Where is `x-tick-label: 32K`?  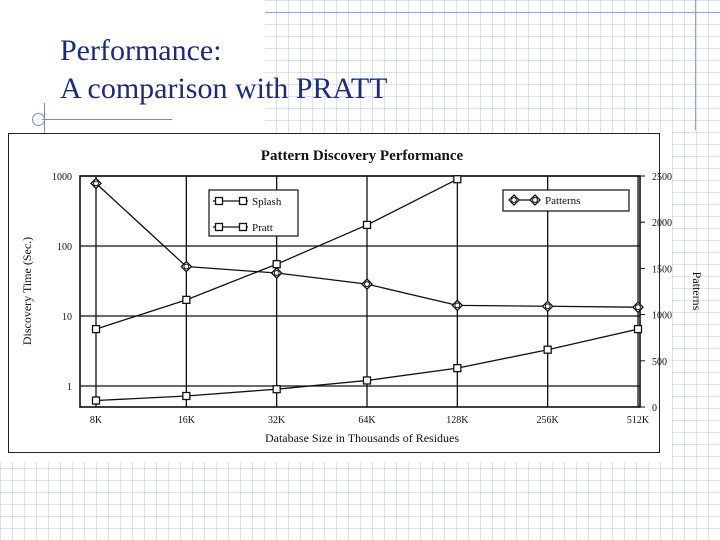 x-tick-label: 32K is located at coordinates (277, 420).